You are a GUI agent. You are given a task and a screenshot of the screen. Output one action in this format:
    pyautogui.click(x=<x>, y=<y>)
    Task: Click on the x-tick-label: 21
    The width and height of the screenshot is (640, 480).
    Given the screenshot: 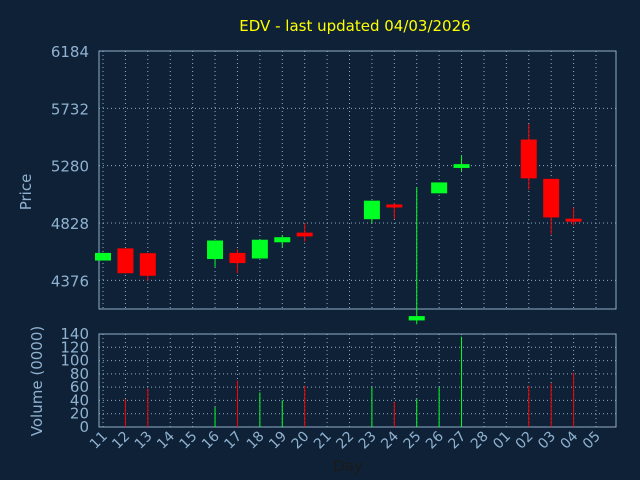 What is the action you would take?
    pyautogui.click(x=323, y=441)
    